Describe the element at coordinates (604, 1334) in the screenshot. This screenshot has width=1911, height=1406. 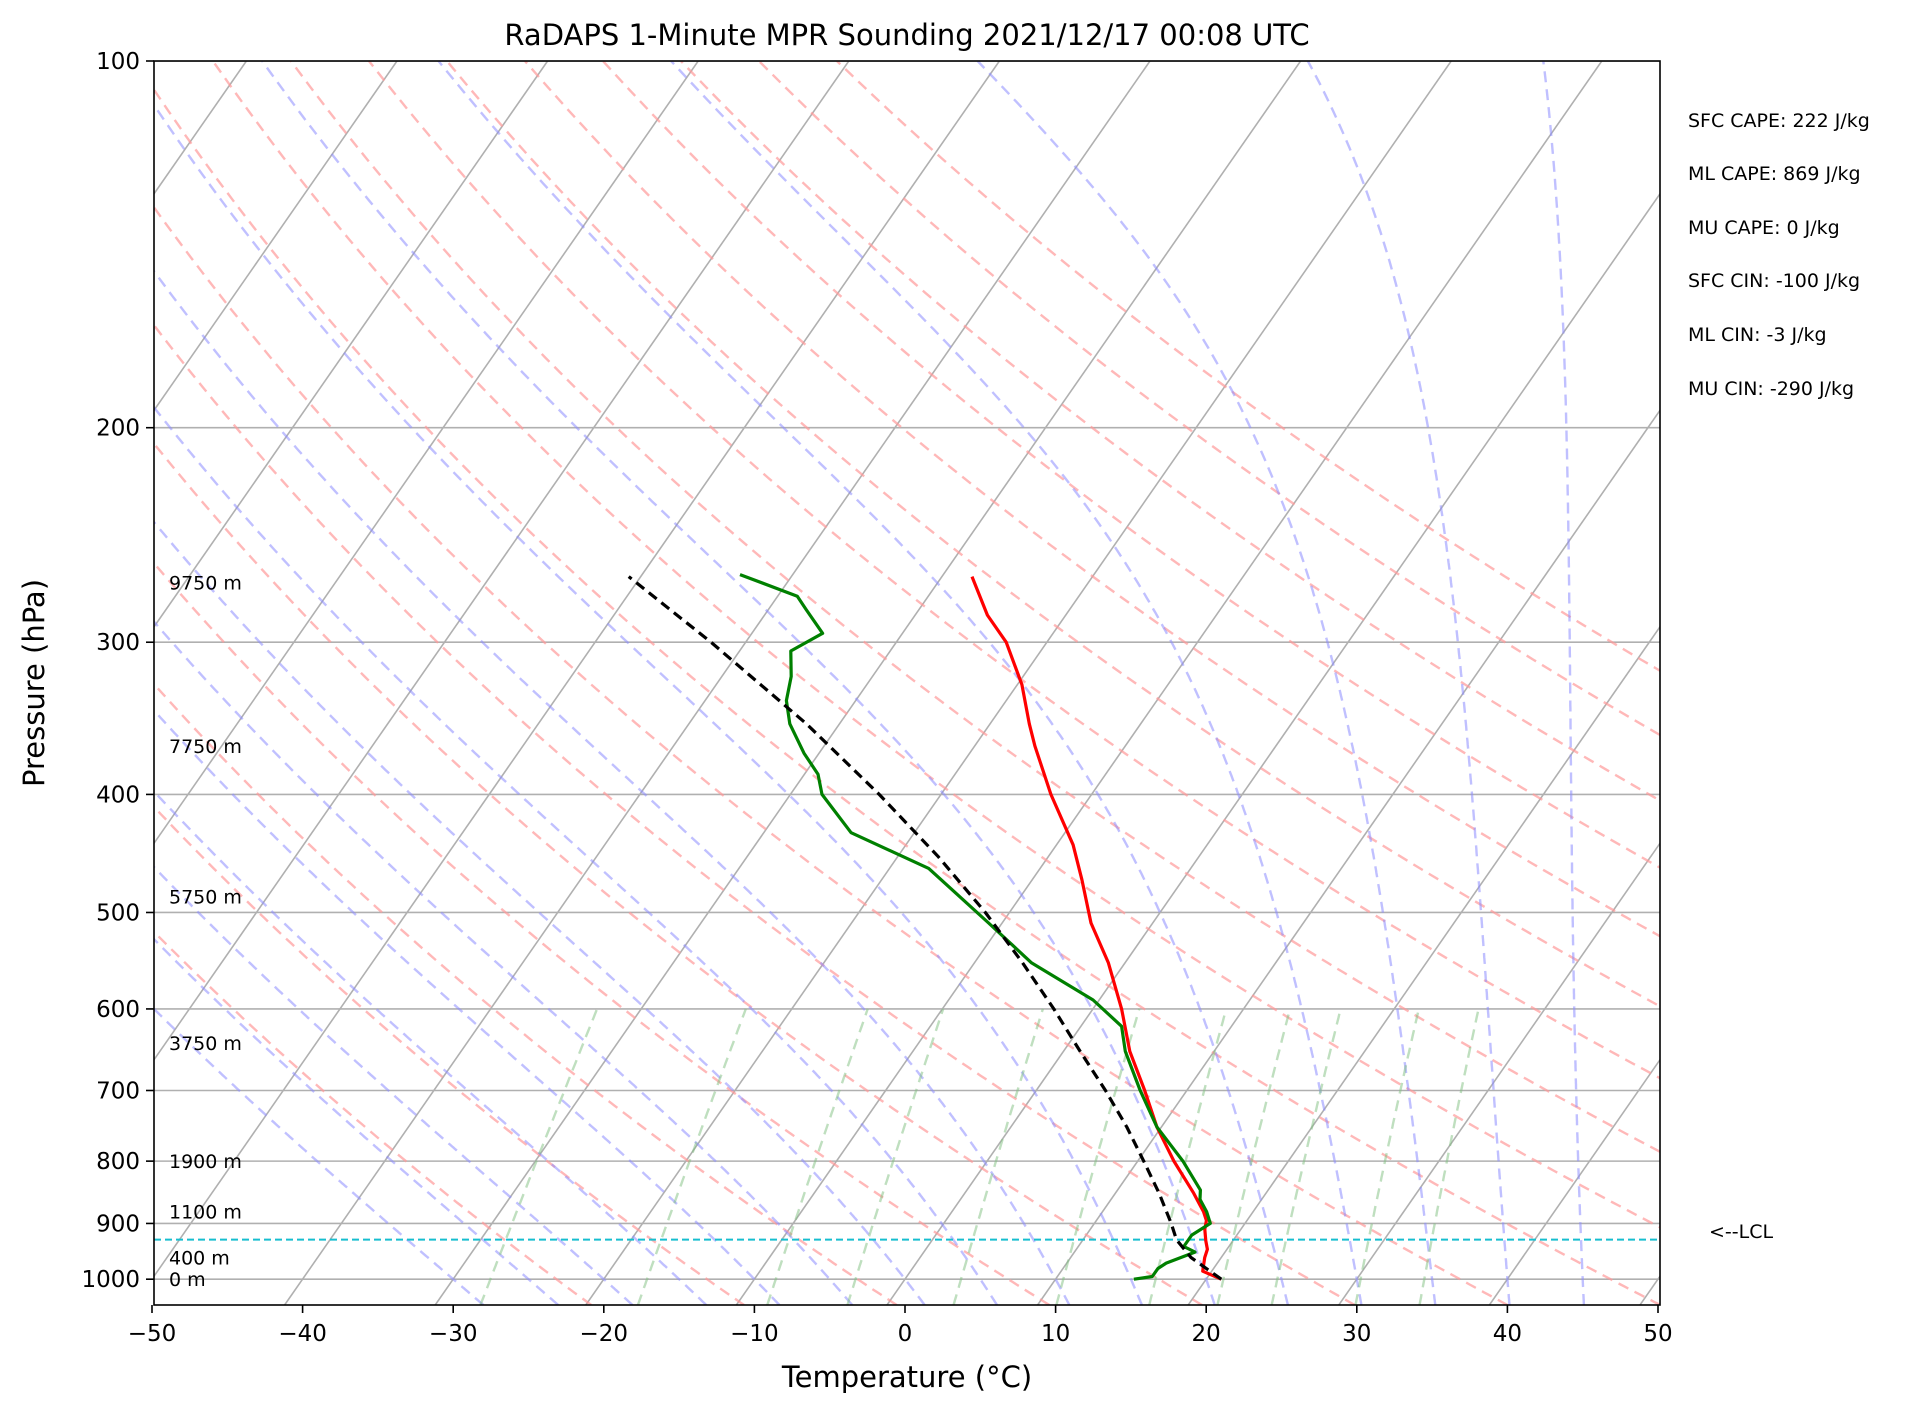
I see `x-tick-label: −20` at that location.